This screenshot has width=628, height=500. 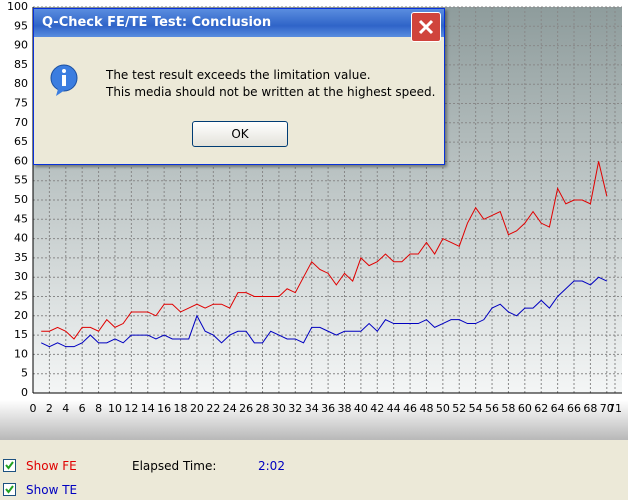 What do you see at coordinates (426, 408) in the screenshot?
I see `x-tick-label: 48` at bounding box center [426, 408].